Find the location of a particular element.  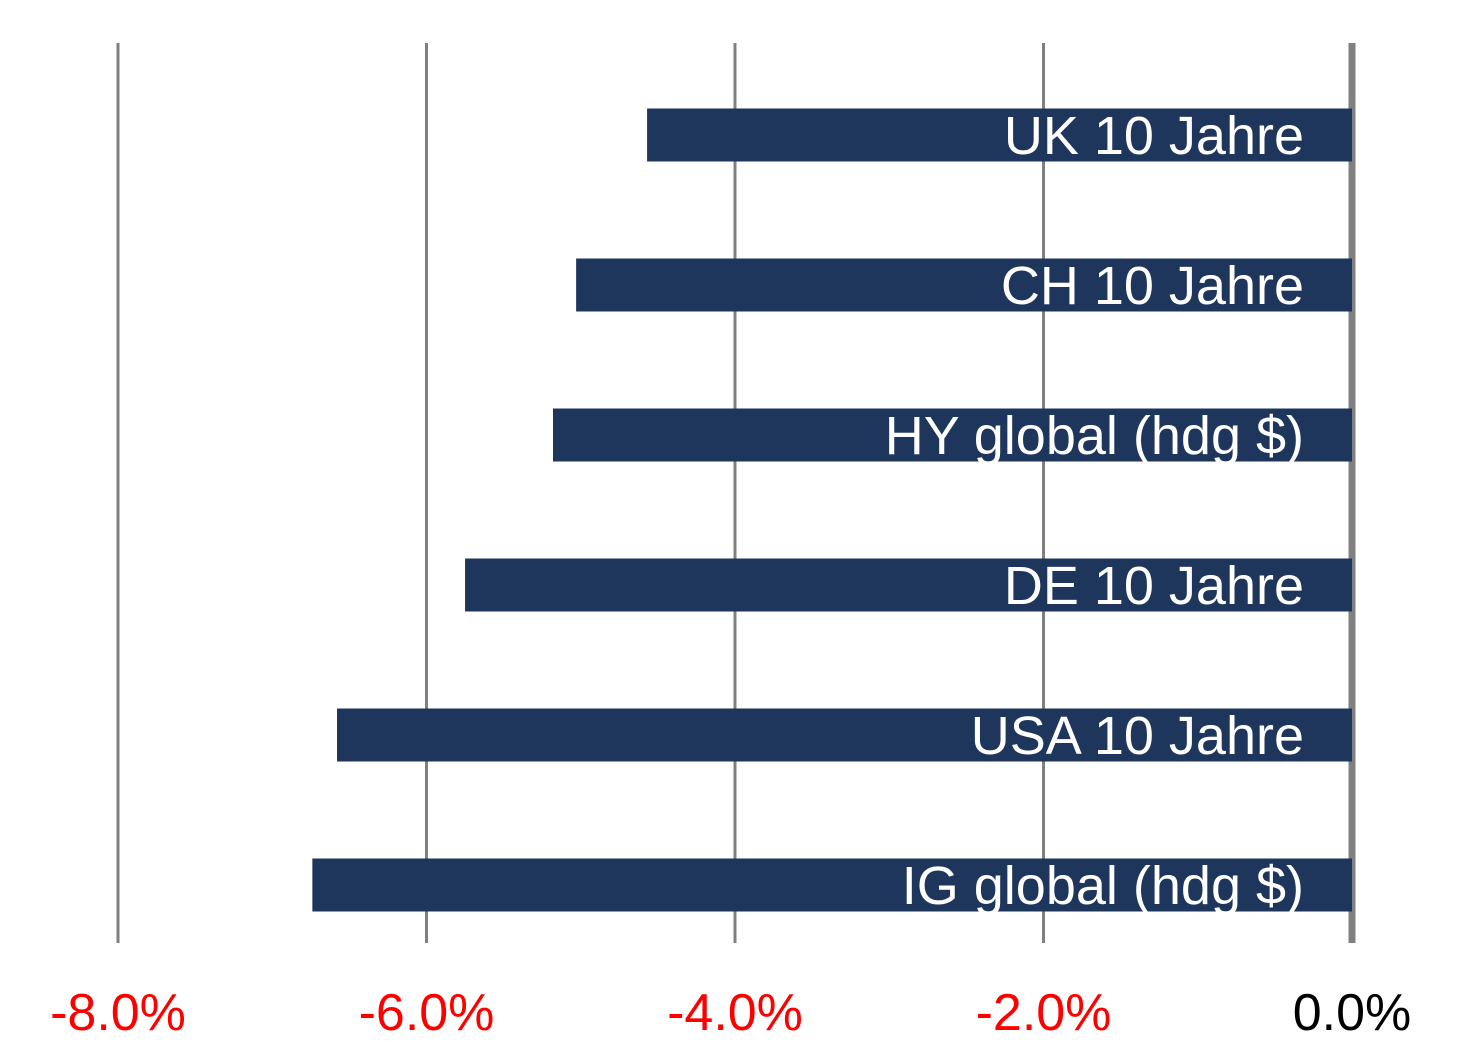

bar-category-label: UK 10 Jahre is located at coordinates (1154, 136).